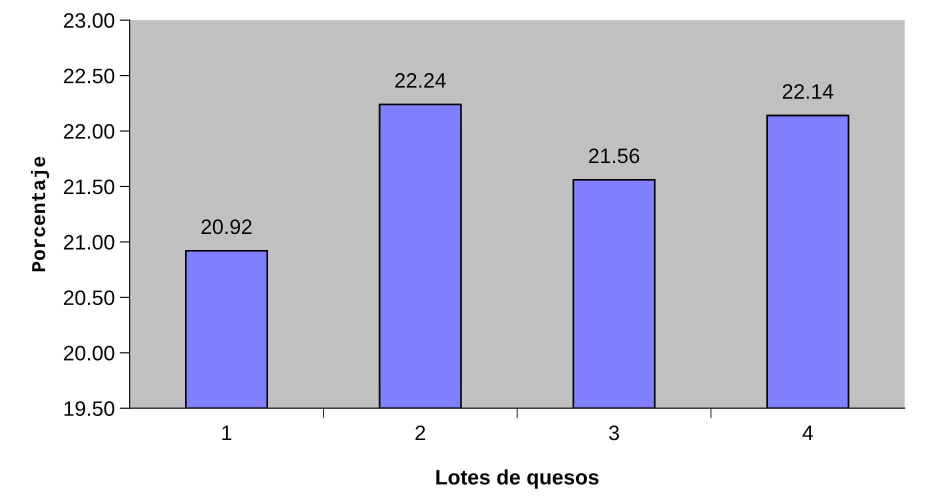  I want to click on y-tick-label: 23.00, so click(89, 20).